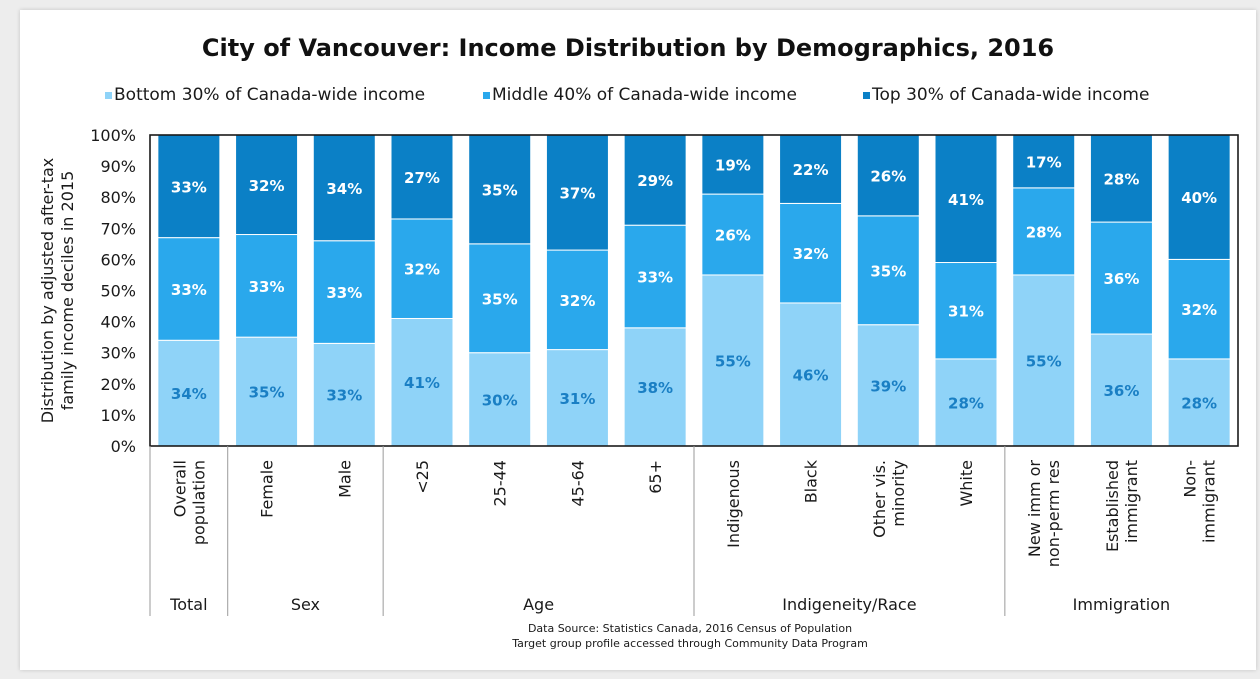  I want to click on category-label: White, so click(966, 483).